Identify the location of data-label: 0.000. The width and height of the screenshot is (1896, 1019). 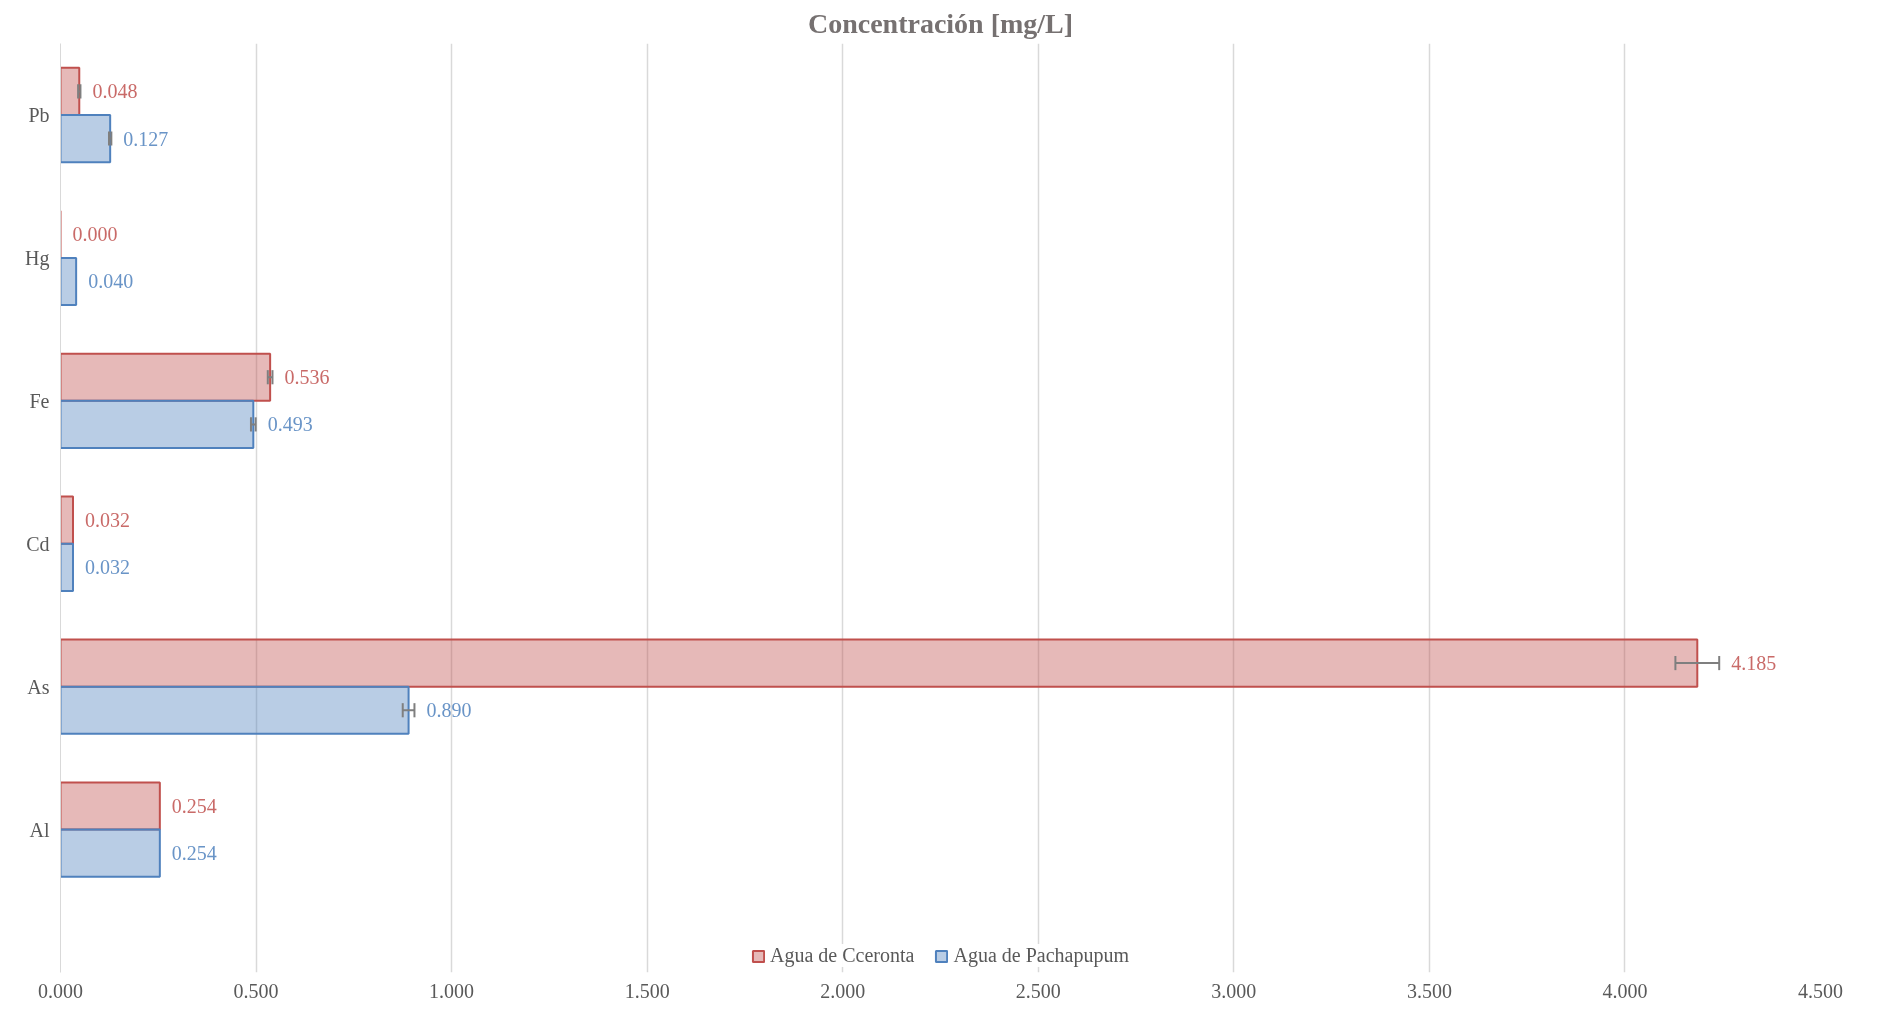
(95, 234).